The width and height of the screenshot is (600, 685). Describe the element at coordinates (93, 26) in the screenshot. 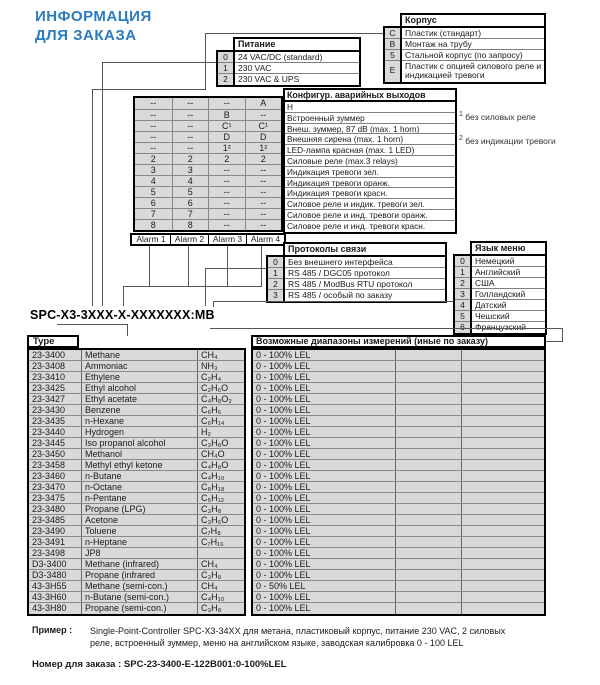

I see `page-title: ИНФОРМАЦИЯ ДЛЯ ЗАКАЗА` at that location.